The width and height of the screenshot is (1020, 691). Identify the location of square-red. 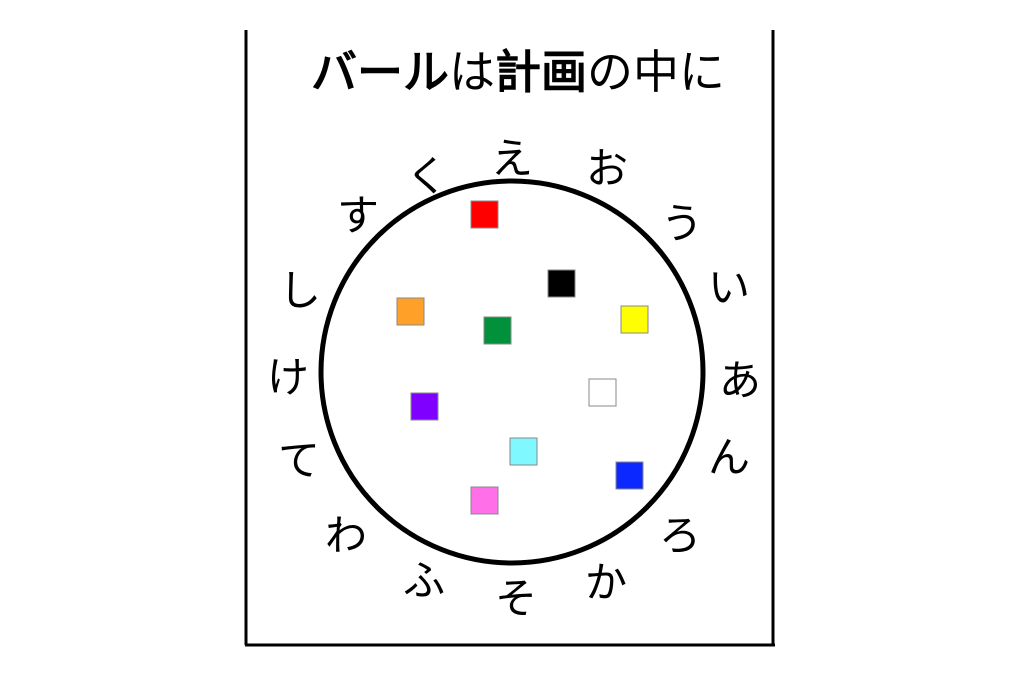
(484, 214).